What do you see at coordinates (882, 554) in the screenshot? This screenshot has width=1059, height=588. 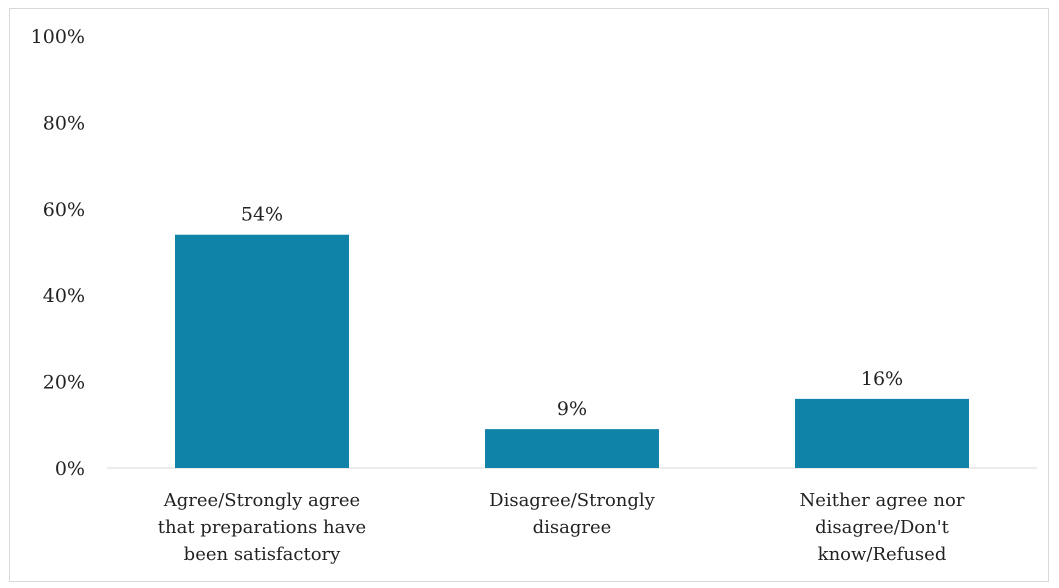 I see `category-label: know/Refused` at bounding box center [882, 554].